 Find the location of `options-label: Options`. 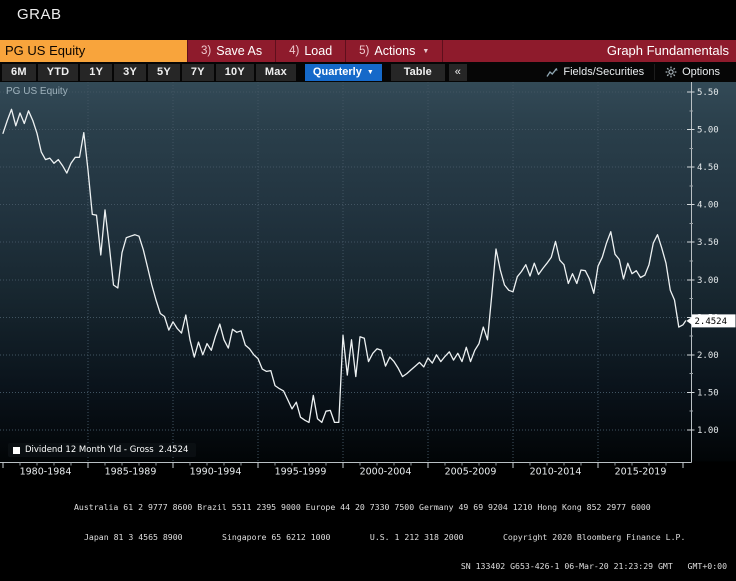

options-label: Options is located at coordinates (701, 72).